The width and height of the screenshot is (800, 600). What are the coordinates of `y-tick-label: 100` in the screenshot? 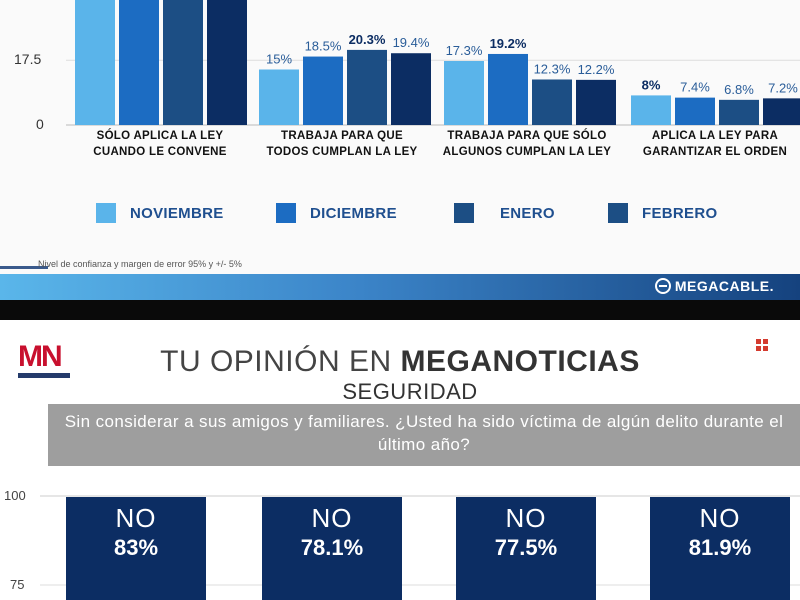 It's located at (15, 495).